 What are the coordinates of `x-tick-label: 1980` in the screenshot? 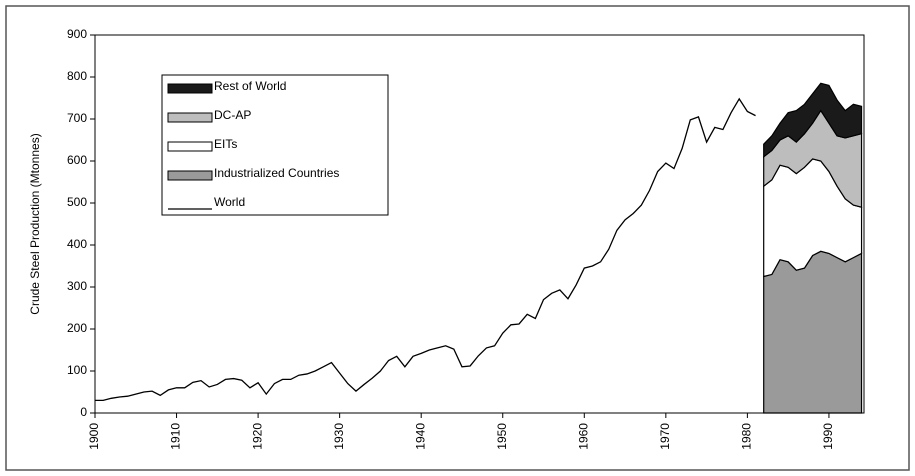 It's located at (747, 436).